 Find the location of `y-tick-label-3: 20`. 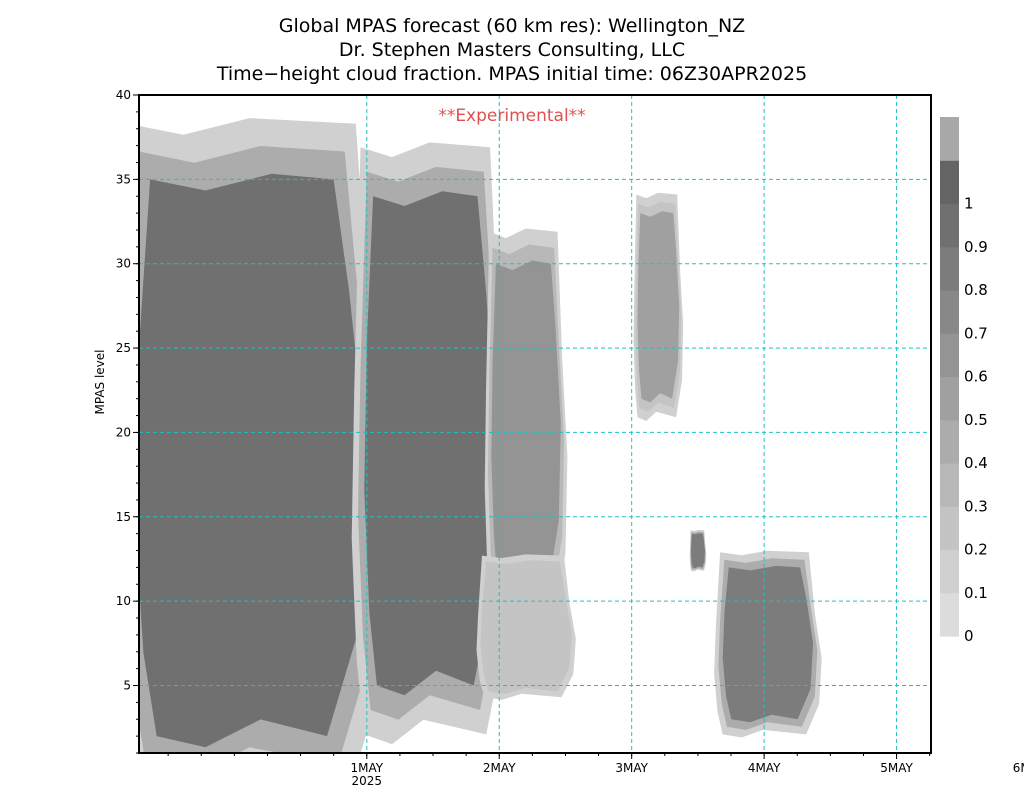

y-tick-label-3: 20 is located at coordinates (123, 432).